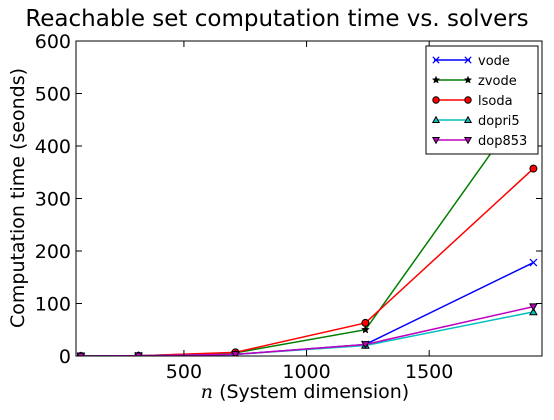 The width and height of the screenshot is (554, 420). What do you see at coordinates (499, 121) in the screenshot?
I see `legend-label: dopri5` at bounding box center [499, 121].